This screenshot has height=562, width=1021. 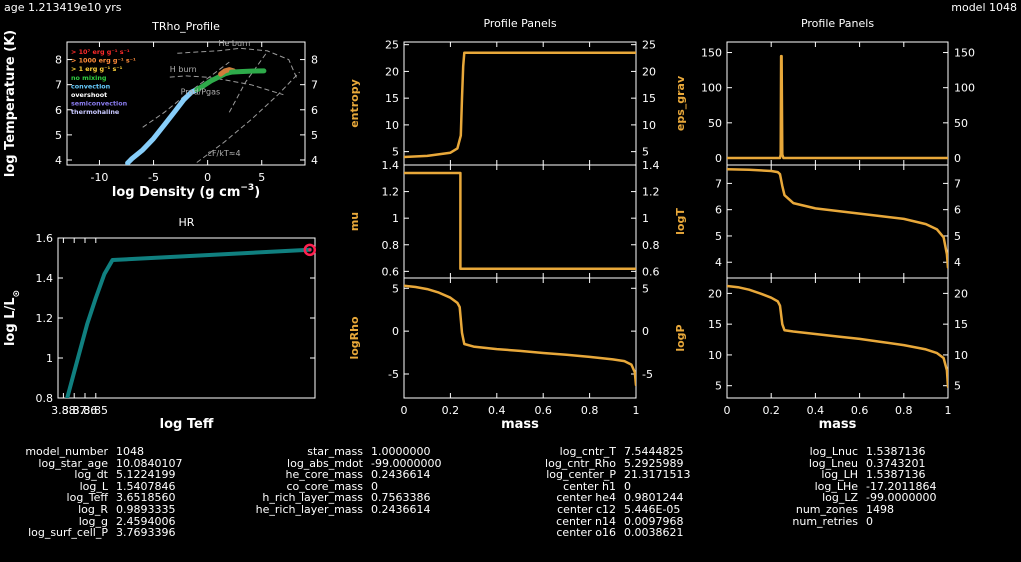 What do you see at coordinates (45, 398) in the screenshot?
I see `hr-ytick-label: 0.8` at bounding box center [45, 398].